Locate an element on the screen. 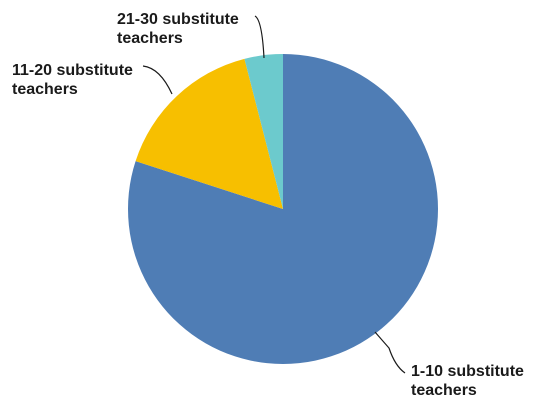  slice-label-2: 11-20 substitute teachers is located at coordinates (72, 80).